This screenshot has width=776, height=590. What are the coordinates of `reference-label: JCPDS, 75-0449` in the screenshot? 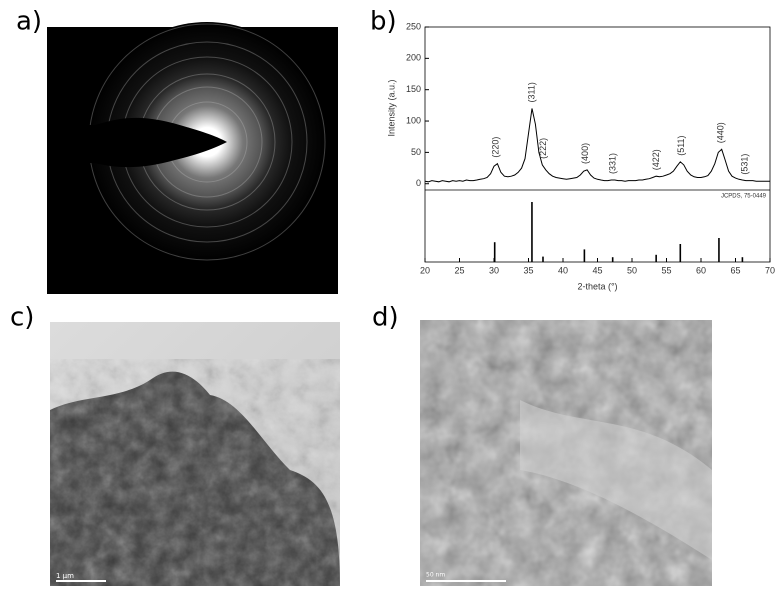 It's located at (744, 197).